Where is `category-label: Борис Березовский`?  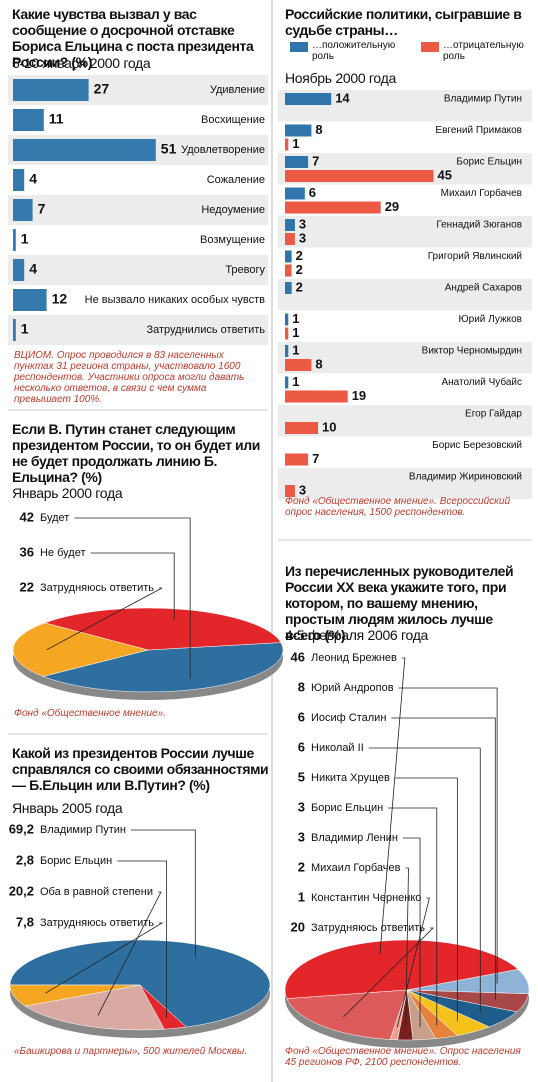
category-label: Борис Березовский is located at coordinates (477, 445).